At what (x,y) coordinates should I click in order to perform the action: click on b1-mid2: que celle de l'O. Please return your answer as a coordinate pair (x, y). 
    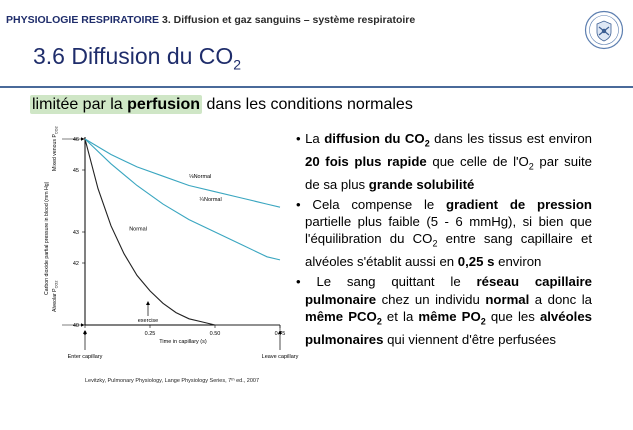
    Looking at the image, I should click on (477, 161).